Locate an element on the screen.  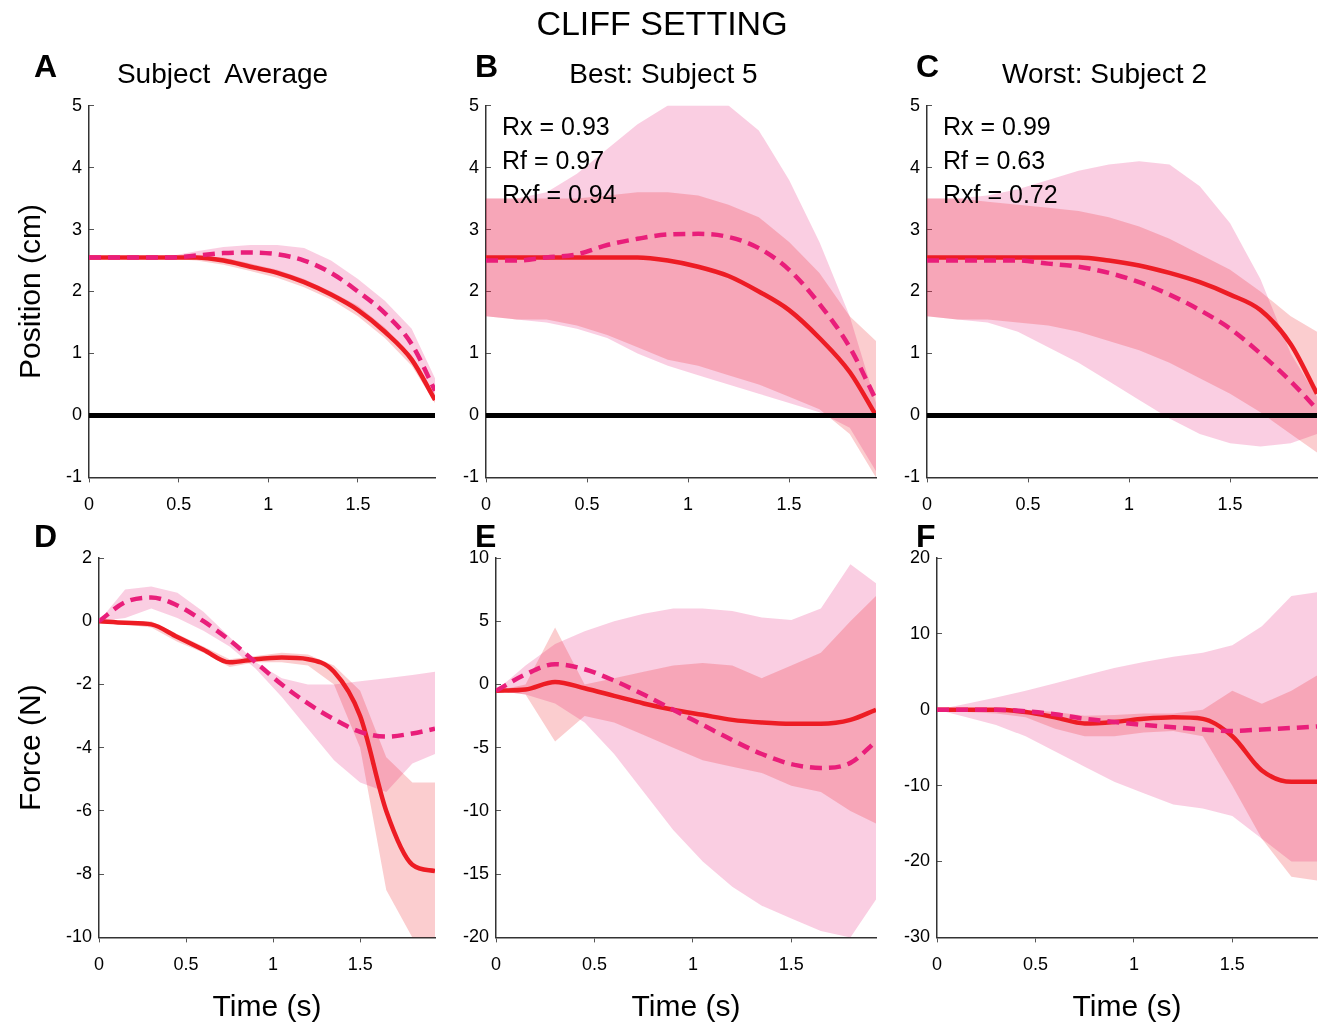
y-tick-label: -30 is located at coordinates (917, 936).